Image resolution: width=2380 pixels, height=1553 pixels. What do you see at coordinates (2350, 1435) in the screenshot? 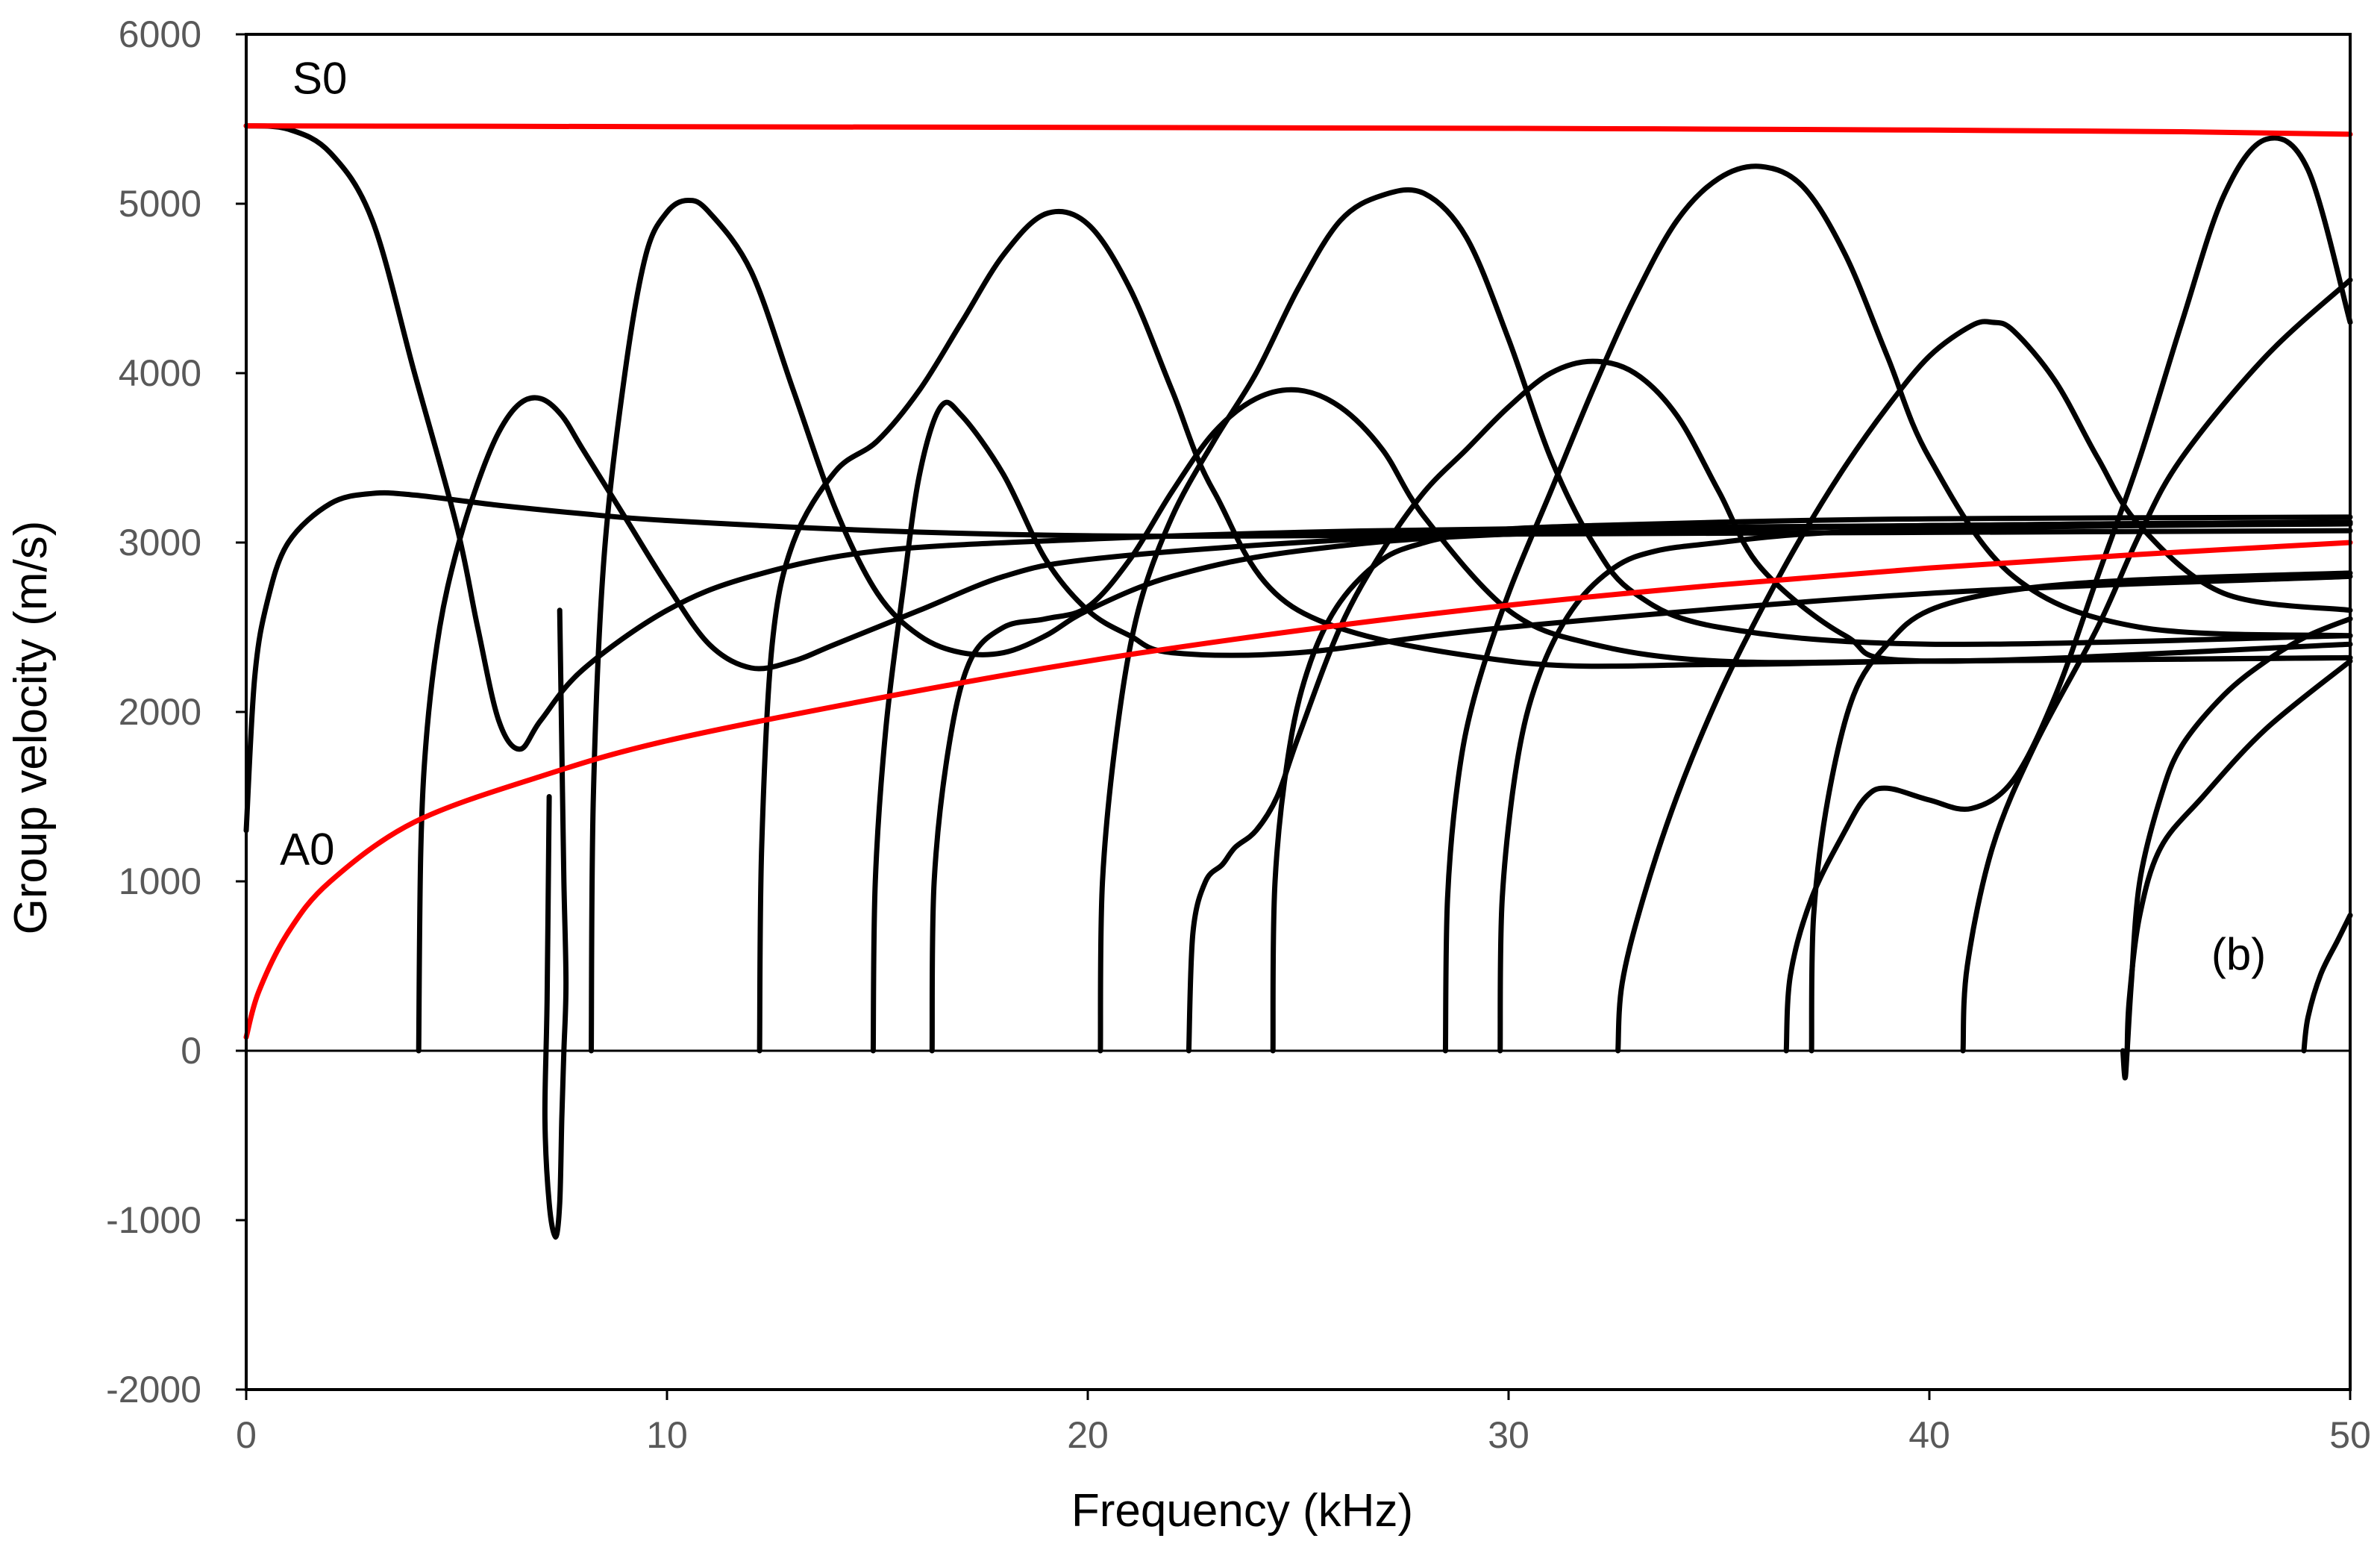
I see `x-tick-label: 50` at bounding box center [2350, 1435].